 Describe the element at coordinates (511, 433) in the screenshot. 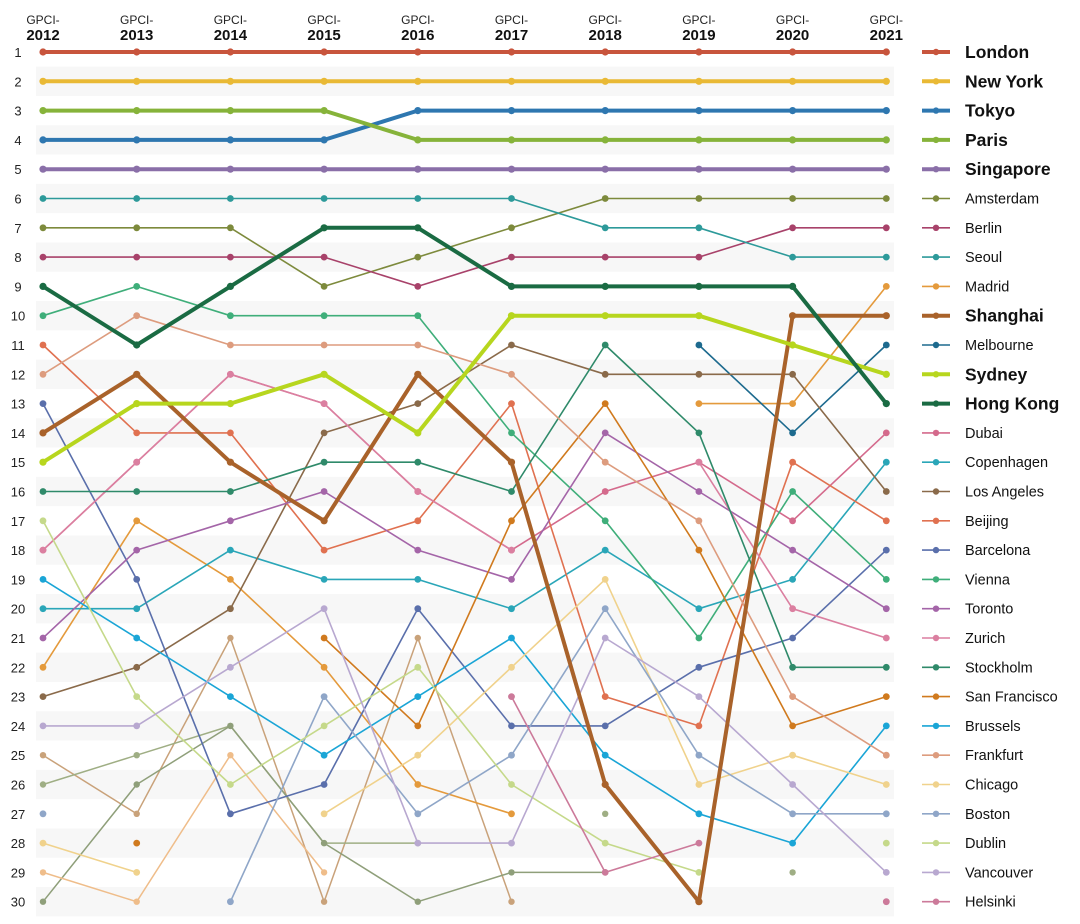

I see `point-vienna-2017` at that location.